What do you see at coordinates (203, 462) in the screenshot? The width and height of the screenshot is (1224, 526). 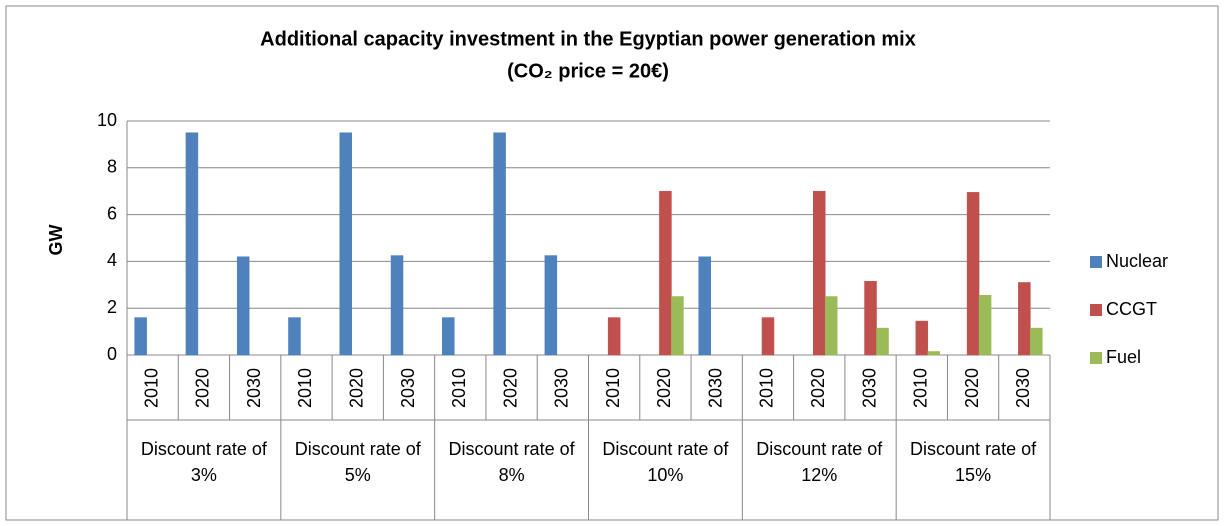 I see `category-group-label: Discount rate of 3%` at bounding box center [203, 462].